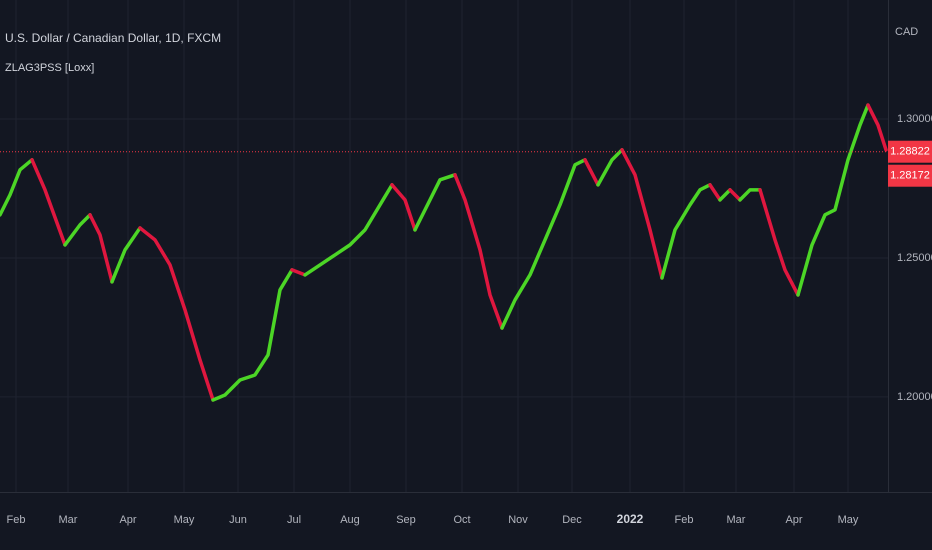 The image size is (932, 550). I want to click on x-tick-label: Jul, so click(294, 520).